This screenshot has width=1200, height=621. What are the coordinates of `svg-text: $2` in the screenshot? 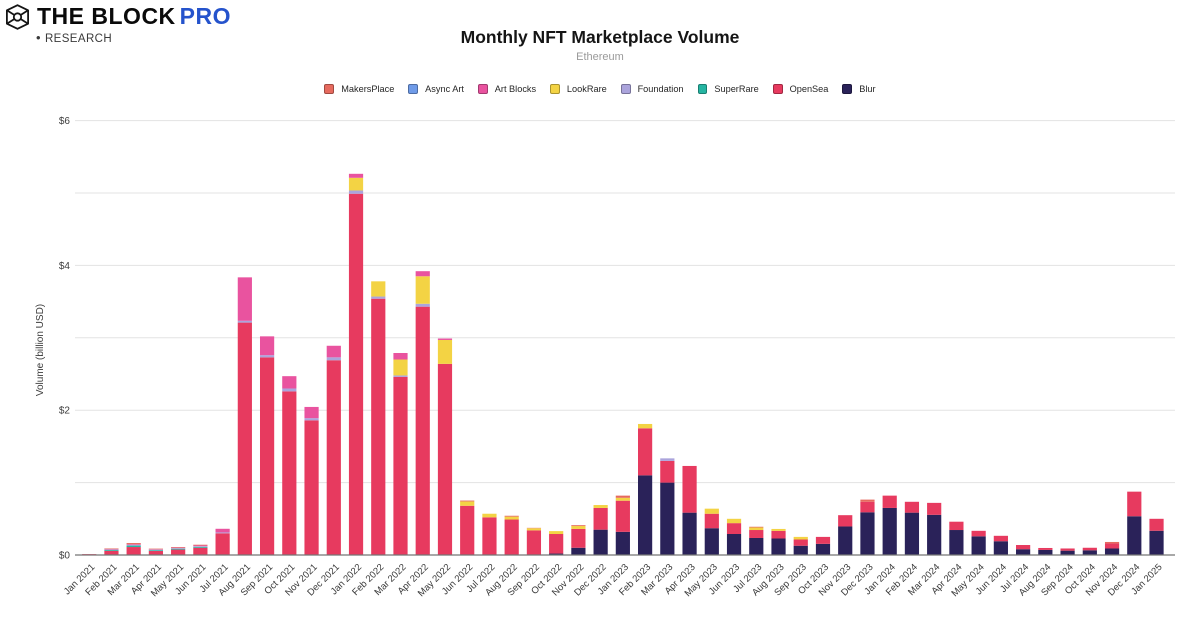 It's located at (65, 411).